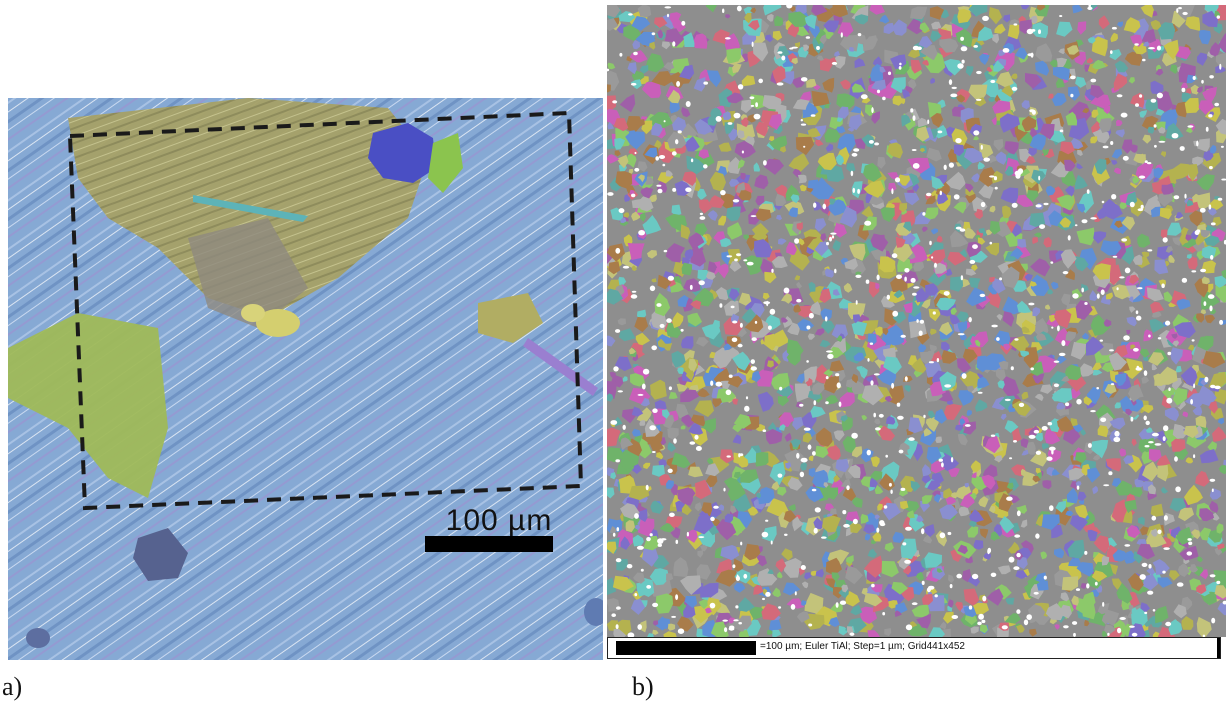 The height and width of the screenshot is (706, 1226). Describe the element at coordinates (248, 273) in the screenshot. I see `grey-grain` at that location.